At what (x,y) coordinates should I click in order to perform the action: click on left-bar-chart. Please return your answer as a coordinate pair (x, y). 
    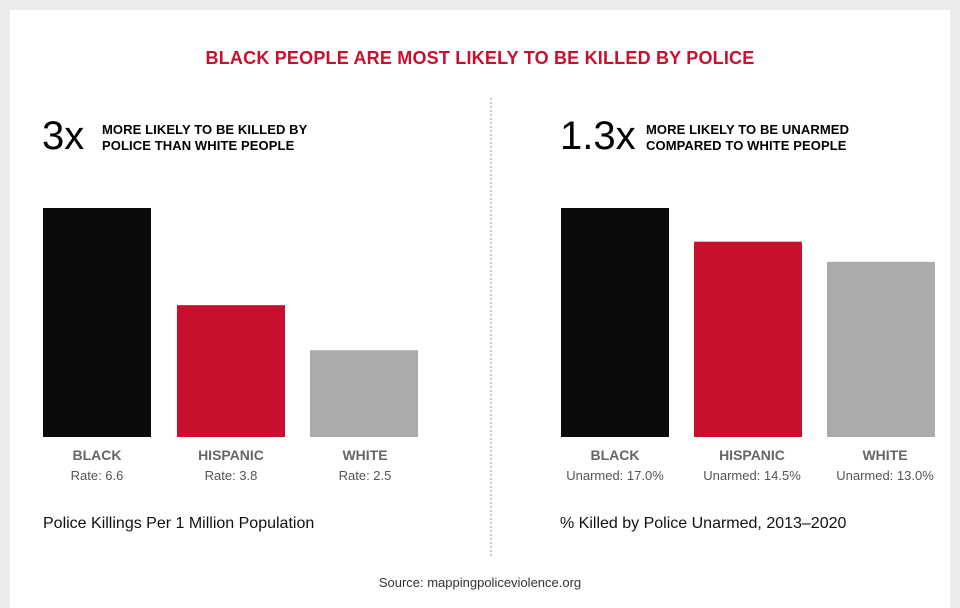
    Looking at the image, I should click on (230, 322).